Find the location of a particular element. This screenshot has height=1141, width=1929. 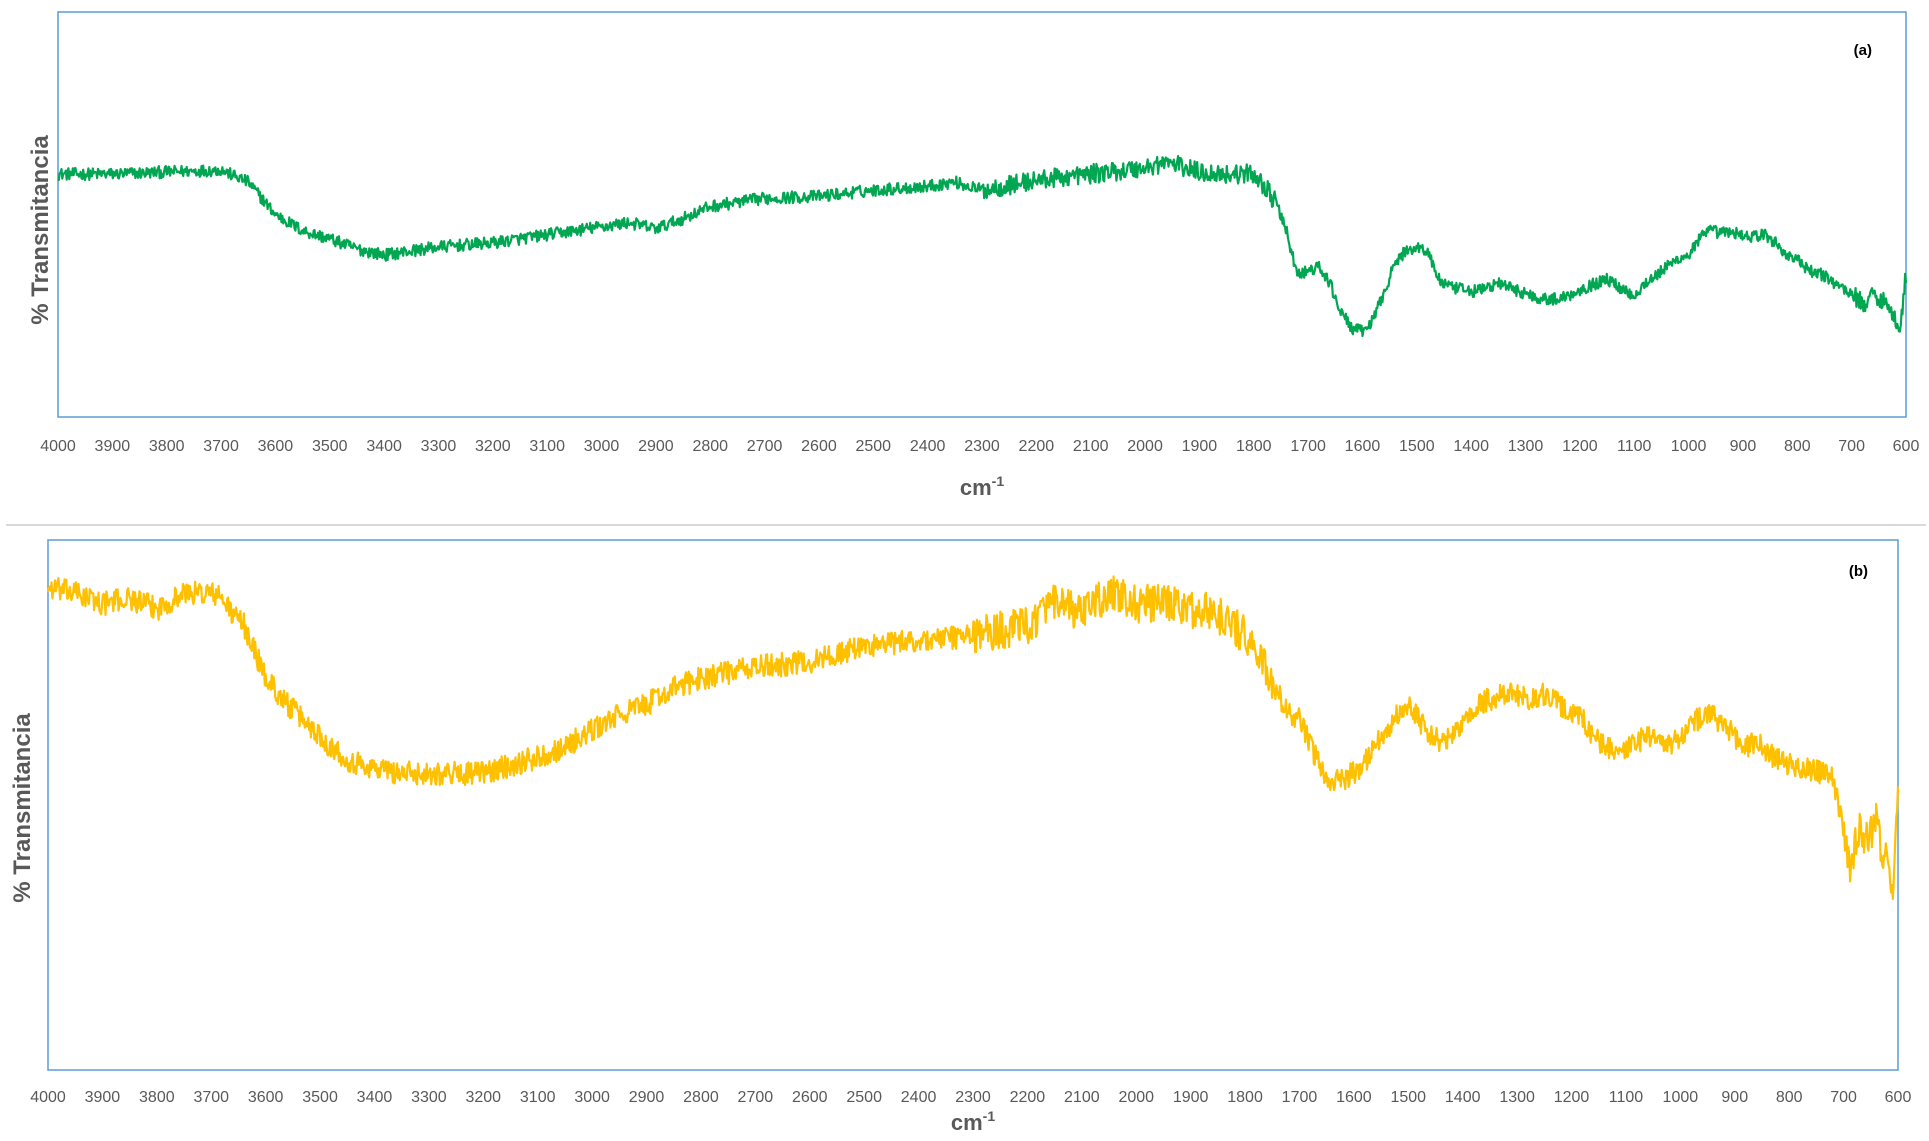

x-tick-label-a-2300: 2300 is located at coordinates (982, 446).